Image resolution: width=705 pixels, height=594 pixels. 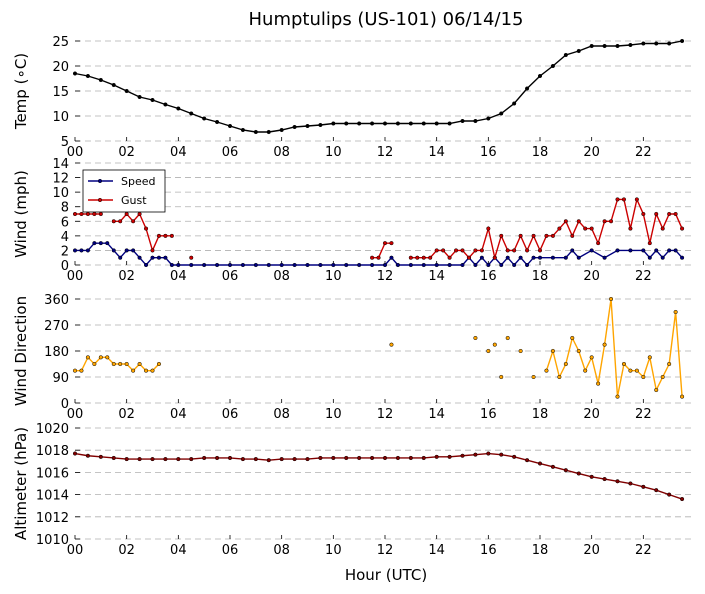 What do you see at coordinates (65, 266) in the screenshot?
I see `y-tick-label: 0` at bounding box center [65, 266].